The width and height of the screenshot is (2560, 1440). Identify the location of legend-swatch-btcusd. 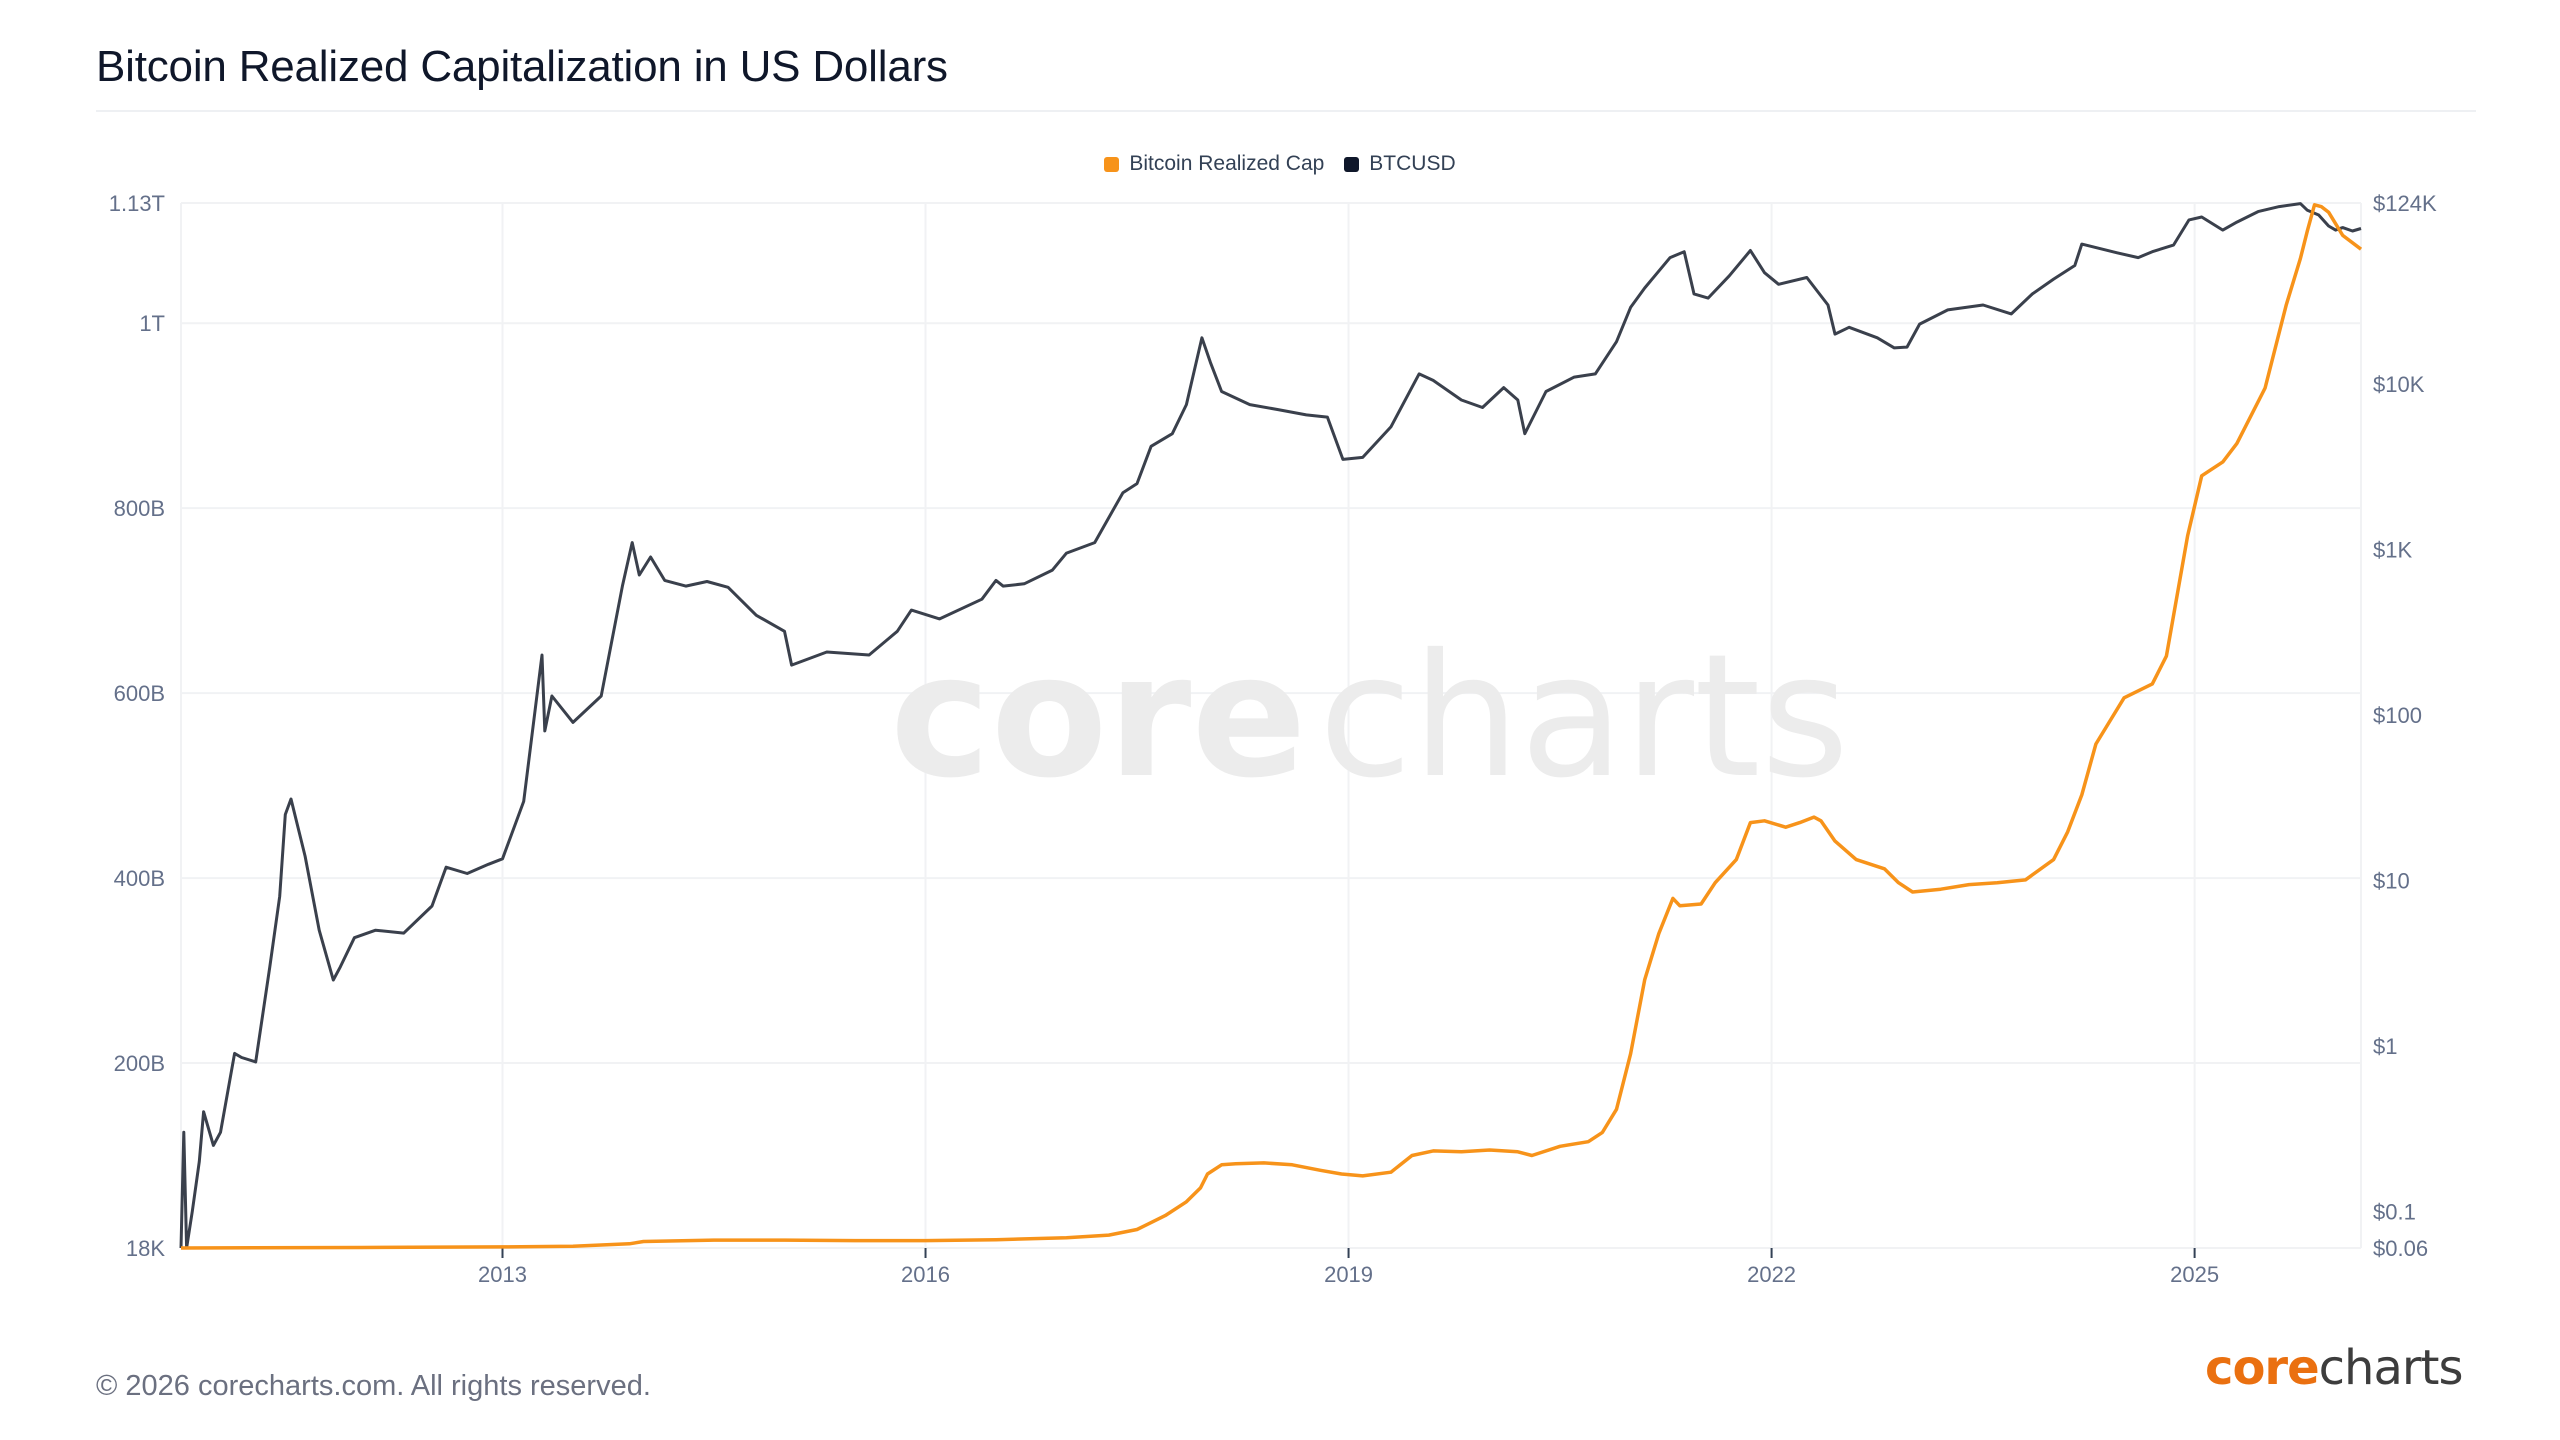
(1352, 164).